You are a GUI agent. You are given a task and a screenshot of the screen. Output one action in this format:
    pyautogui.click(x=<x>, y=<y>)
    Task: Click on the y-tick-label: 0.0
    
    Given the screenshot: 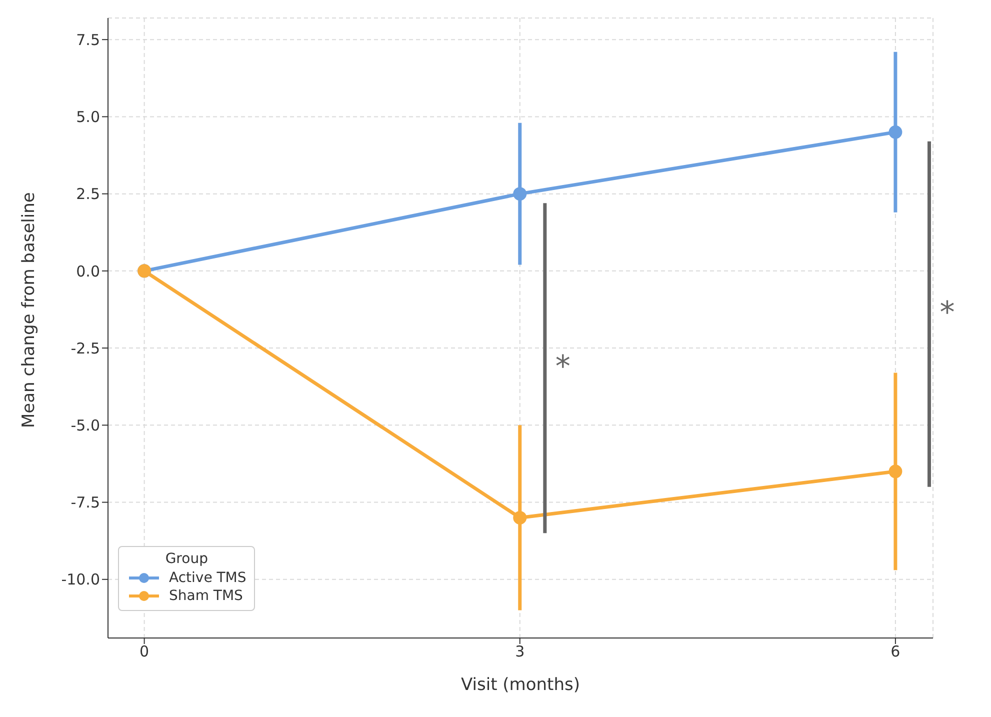 What is the action you would take?
    pyautogui.click(x=88, y=271)
    